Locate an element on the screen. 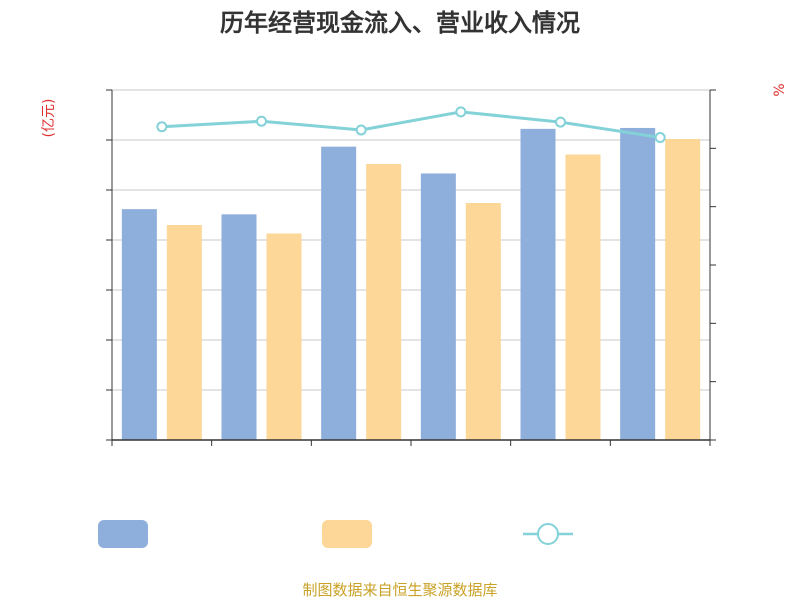  left-axis-unit: (亿元) is located at coordinates (49, 118).